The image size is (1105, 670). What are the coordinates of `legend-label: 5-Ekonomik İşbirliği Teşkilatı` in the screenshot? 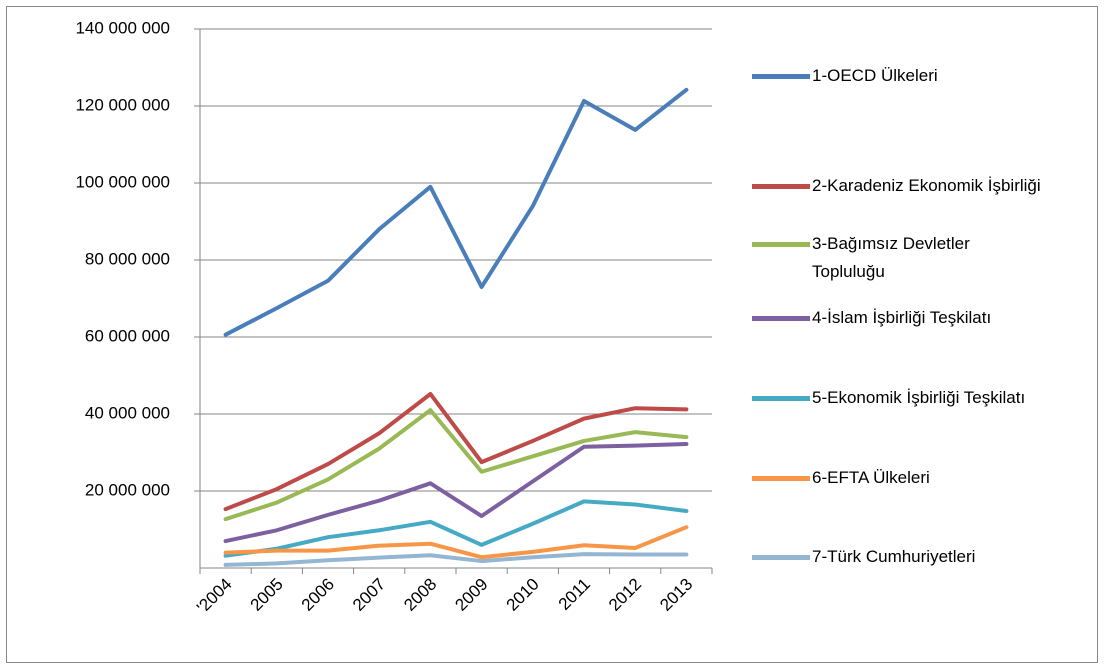 It's located at (919, 397).